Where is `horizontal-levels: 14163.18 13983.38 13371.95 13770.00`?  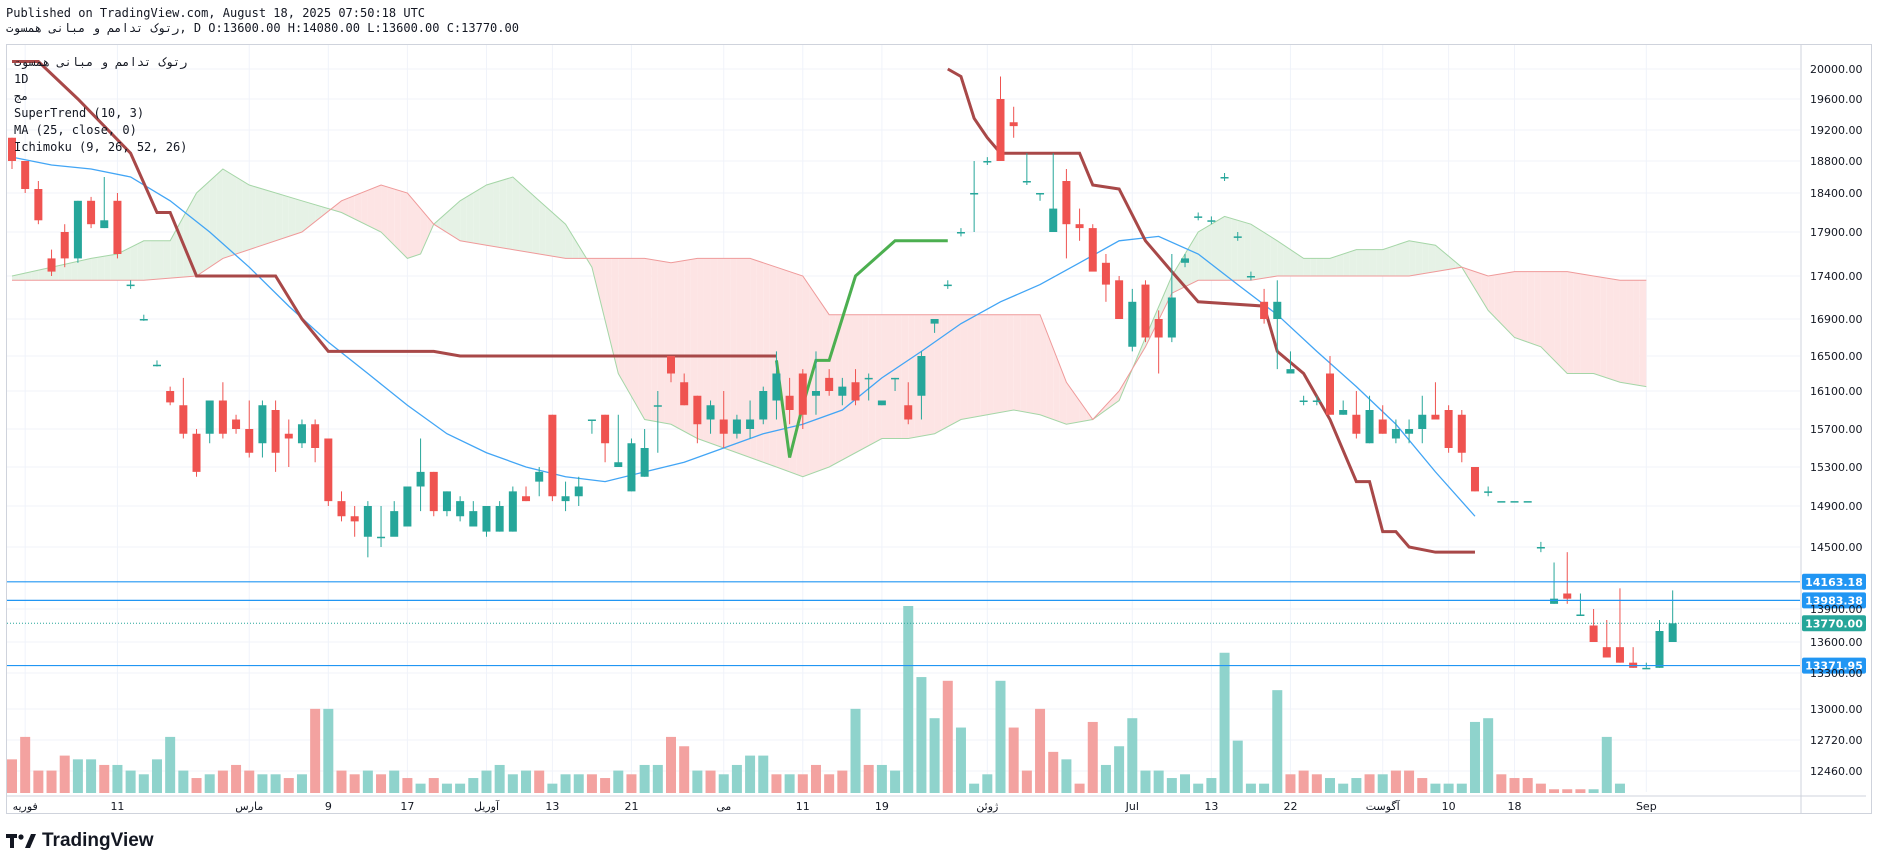
horizontal-levels: 14163.18 13983.38 13371.95 13770.00 is located at coordinates (936, 623).